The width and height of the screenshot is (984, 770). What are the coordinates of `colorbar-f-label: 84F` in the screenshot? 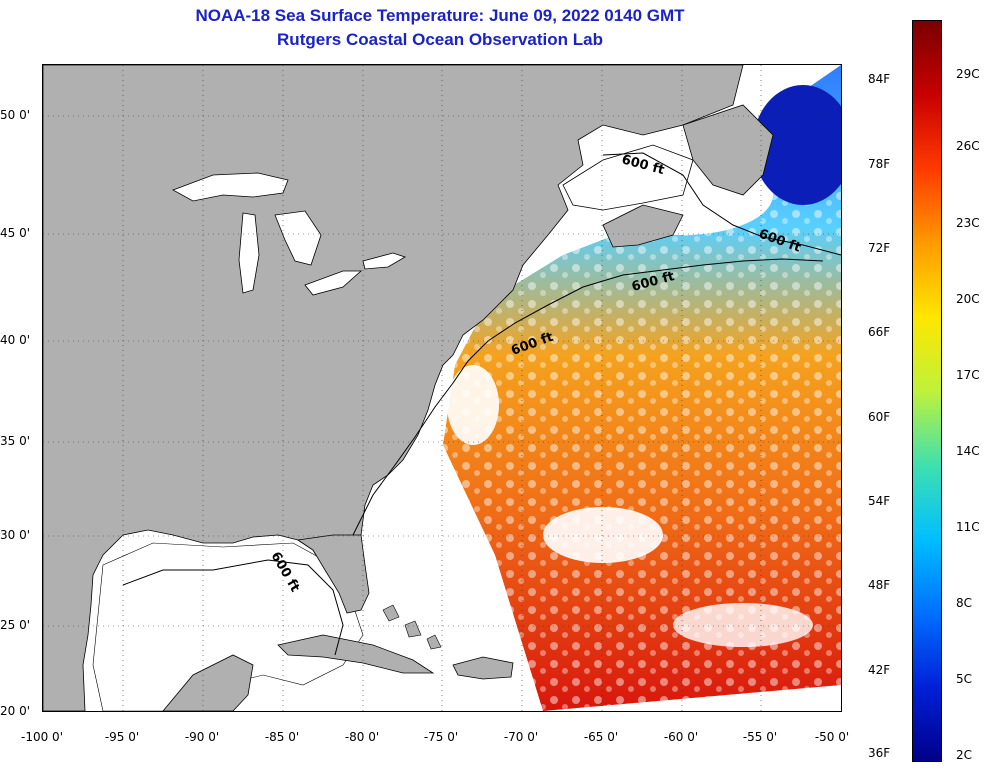 It's located at (879, 79).